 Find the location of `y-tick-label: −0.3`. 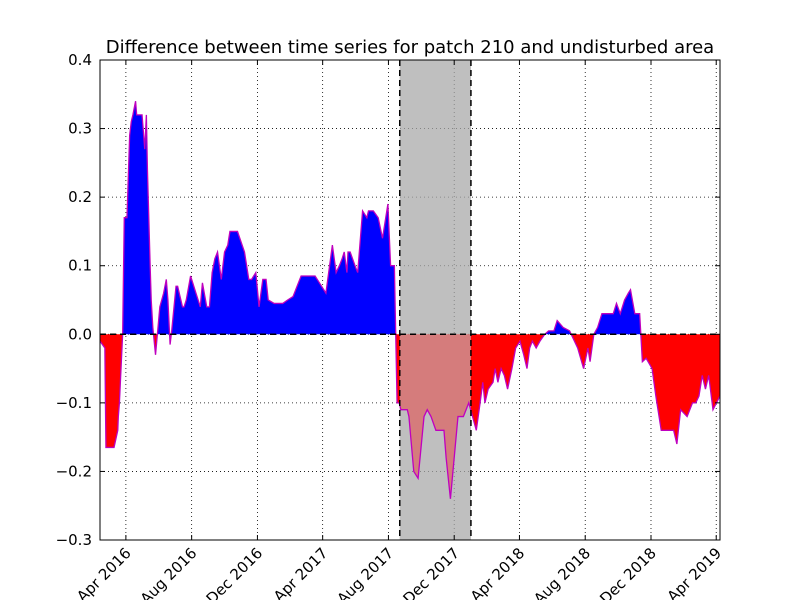

y-tick-label: −0.3 is located at coordinates (74, 540).